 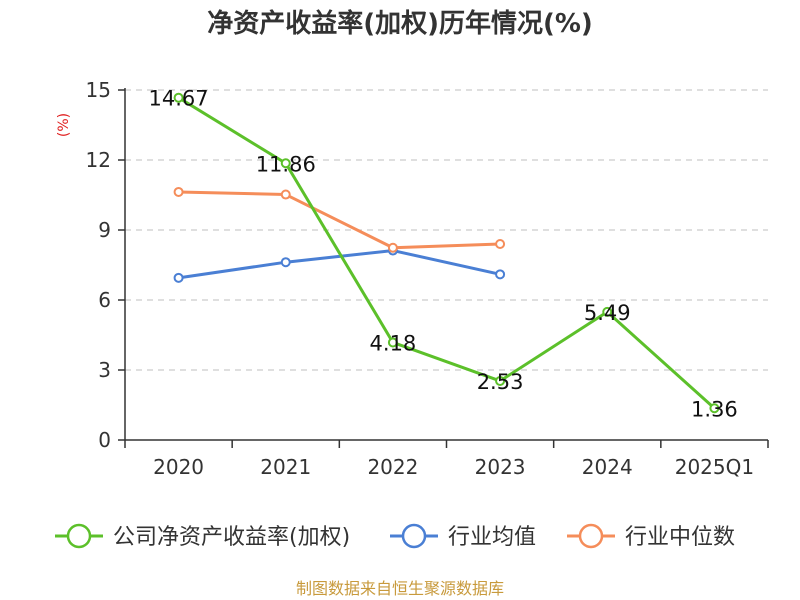 I want to click on legend-item: 行业中位数, so click(x=651, y=536).